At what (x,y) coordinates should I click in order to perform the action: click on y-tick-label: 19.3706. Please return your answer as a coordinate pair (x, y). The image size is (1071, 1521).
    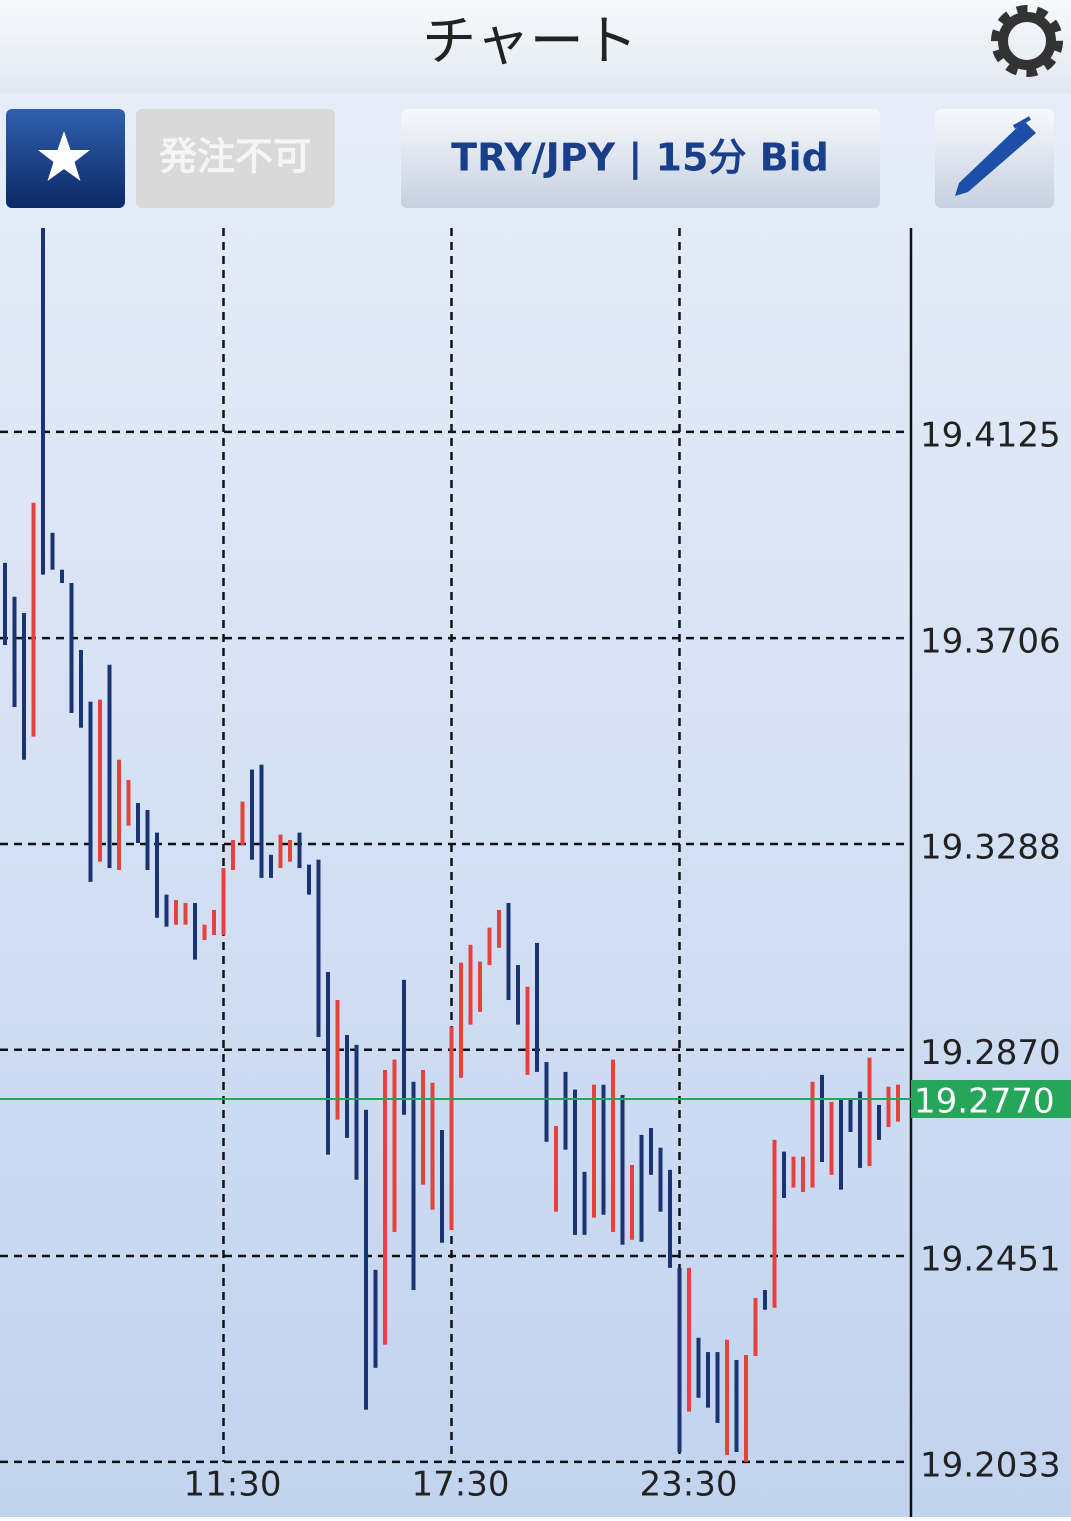
    Looking at the image, I should click on (990, 642).